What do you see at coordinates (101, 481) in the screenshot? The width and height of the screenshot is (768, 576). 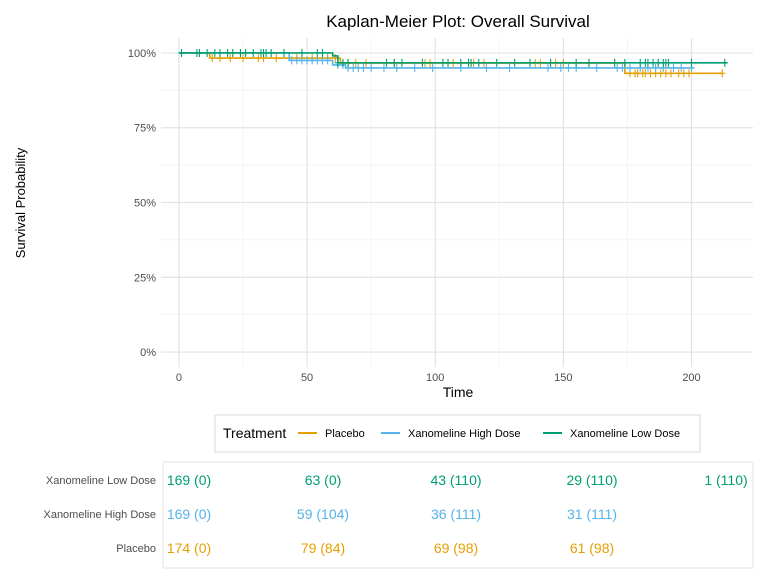 I see `risk-row-label: Xanomeline Low Dose` at bounding box center [101, 481].